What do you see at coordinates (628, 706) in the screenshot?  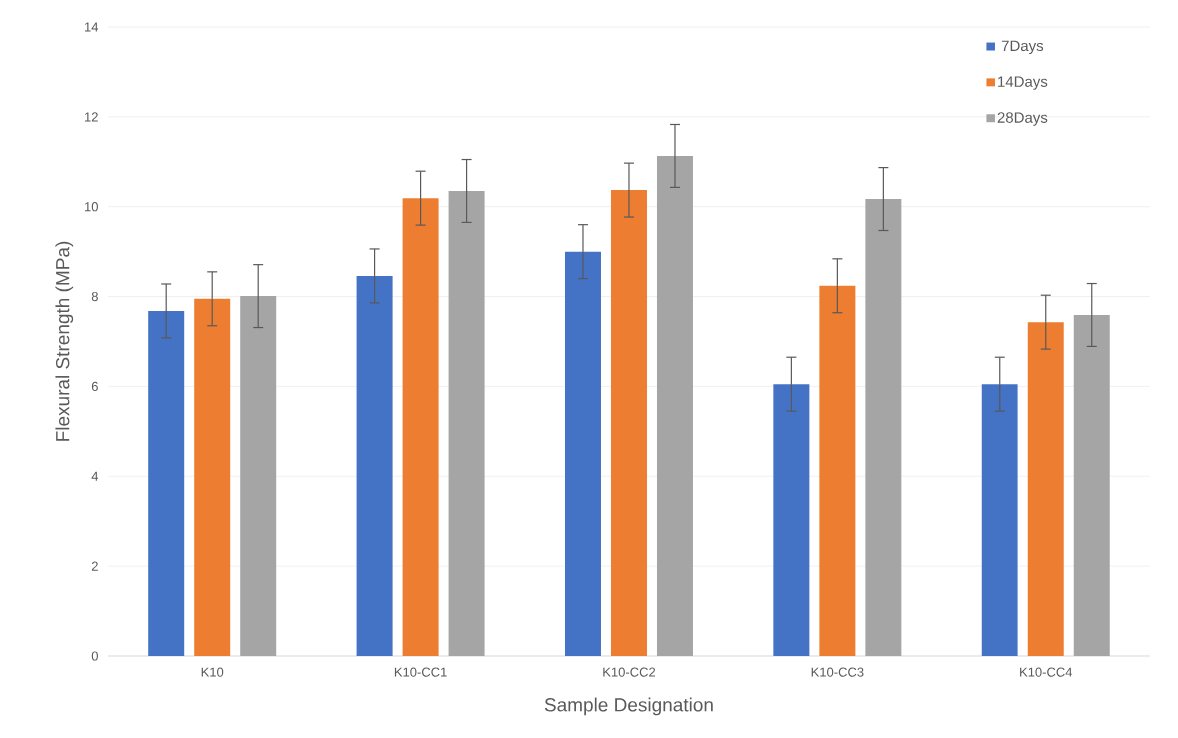 I see `x-axis-title: Sample Designation` at bounding box center [628, 706].